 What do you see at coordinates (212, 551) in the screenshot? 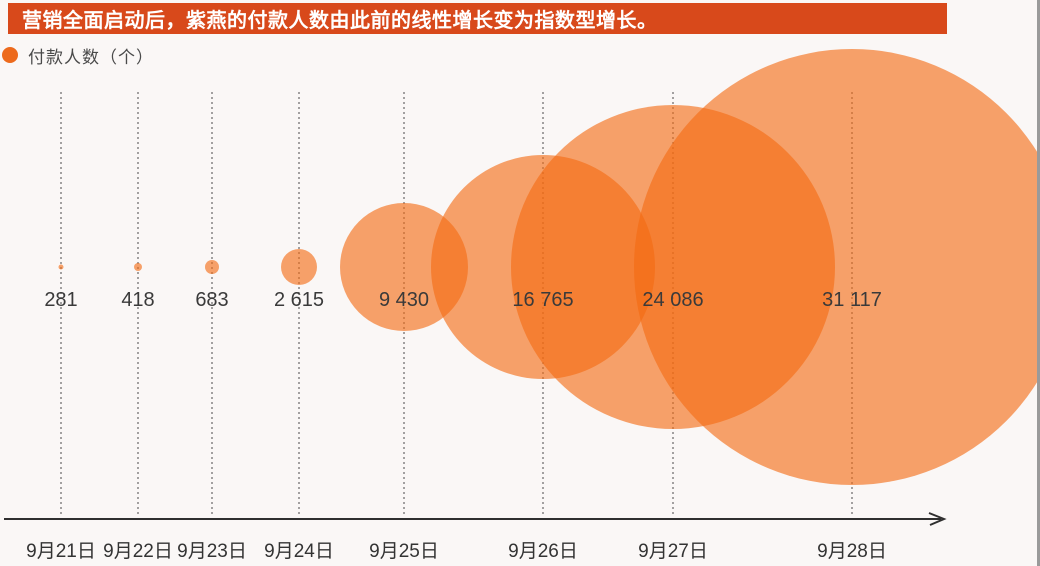
I see `date-label: 9月23日` at bounding box center [212, 551].